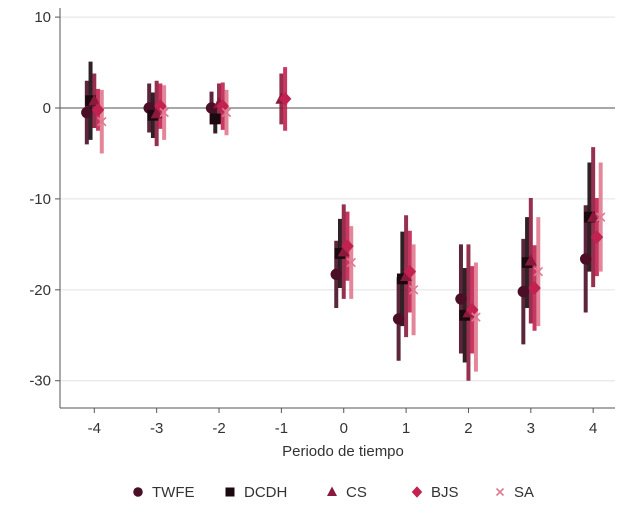 The image size is (619, 514). What do you see at coordinates (417, 492) in the screenshot?
I see `legend-marker-bjs` at bounding box center [417, 492].